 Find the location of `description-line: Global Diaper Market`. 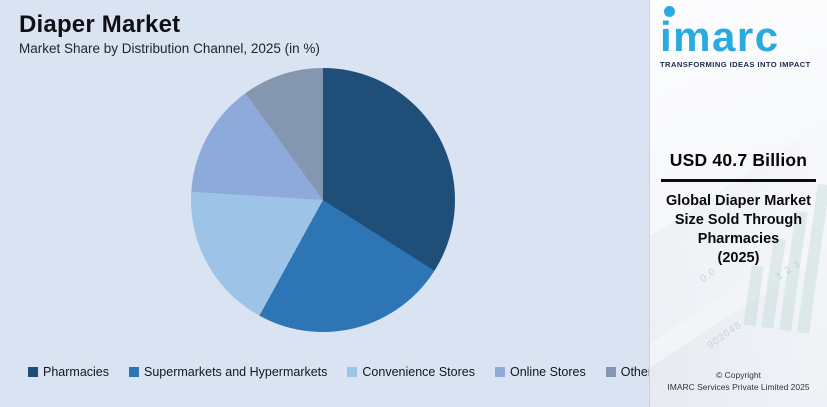

description-line: Global Diaper Market is located at coordinates (738, 200).